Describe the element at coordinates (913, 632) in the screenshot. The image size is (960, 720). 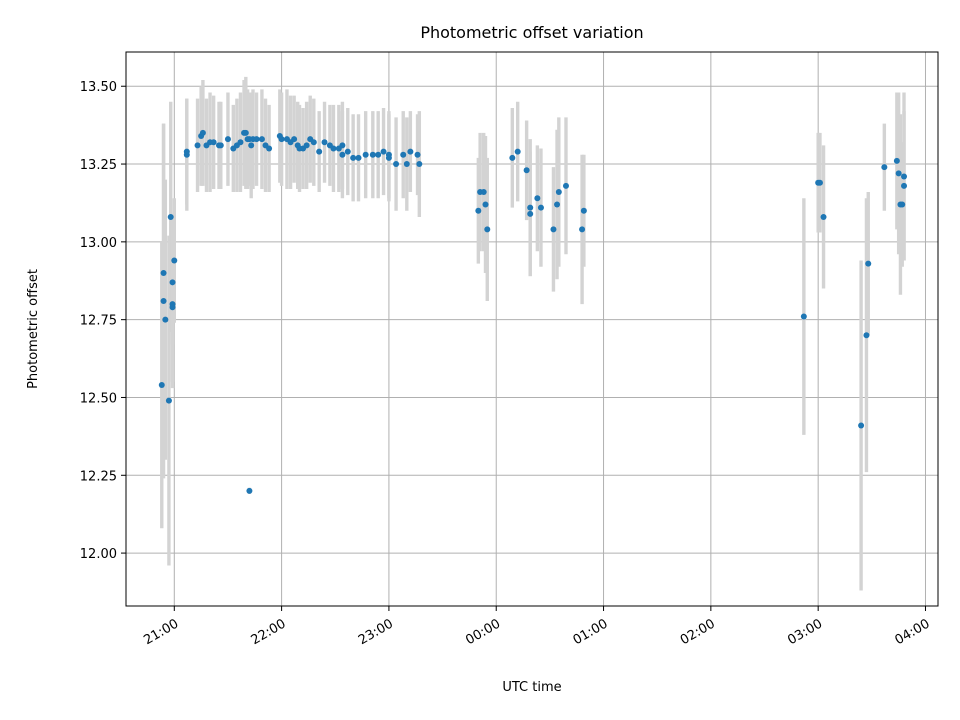
I see `x-tick-label: 04:00` at that location.